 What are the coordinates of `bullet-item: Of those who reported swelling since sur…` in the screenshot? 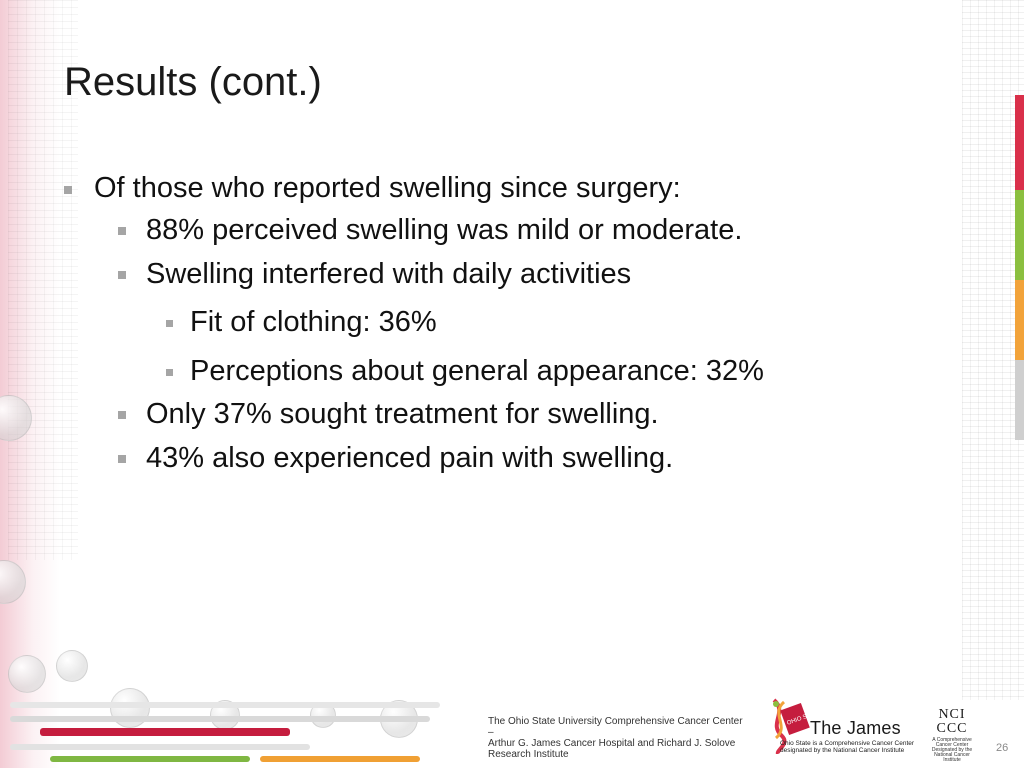 It's located at (372, 188).